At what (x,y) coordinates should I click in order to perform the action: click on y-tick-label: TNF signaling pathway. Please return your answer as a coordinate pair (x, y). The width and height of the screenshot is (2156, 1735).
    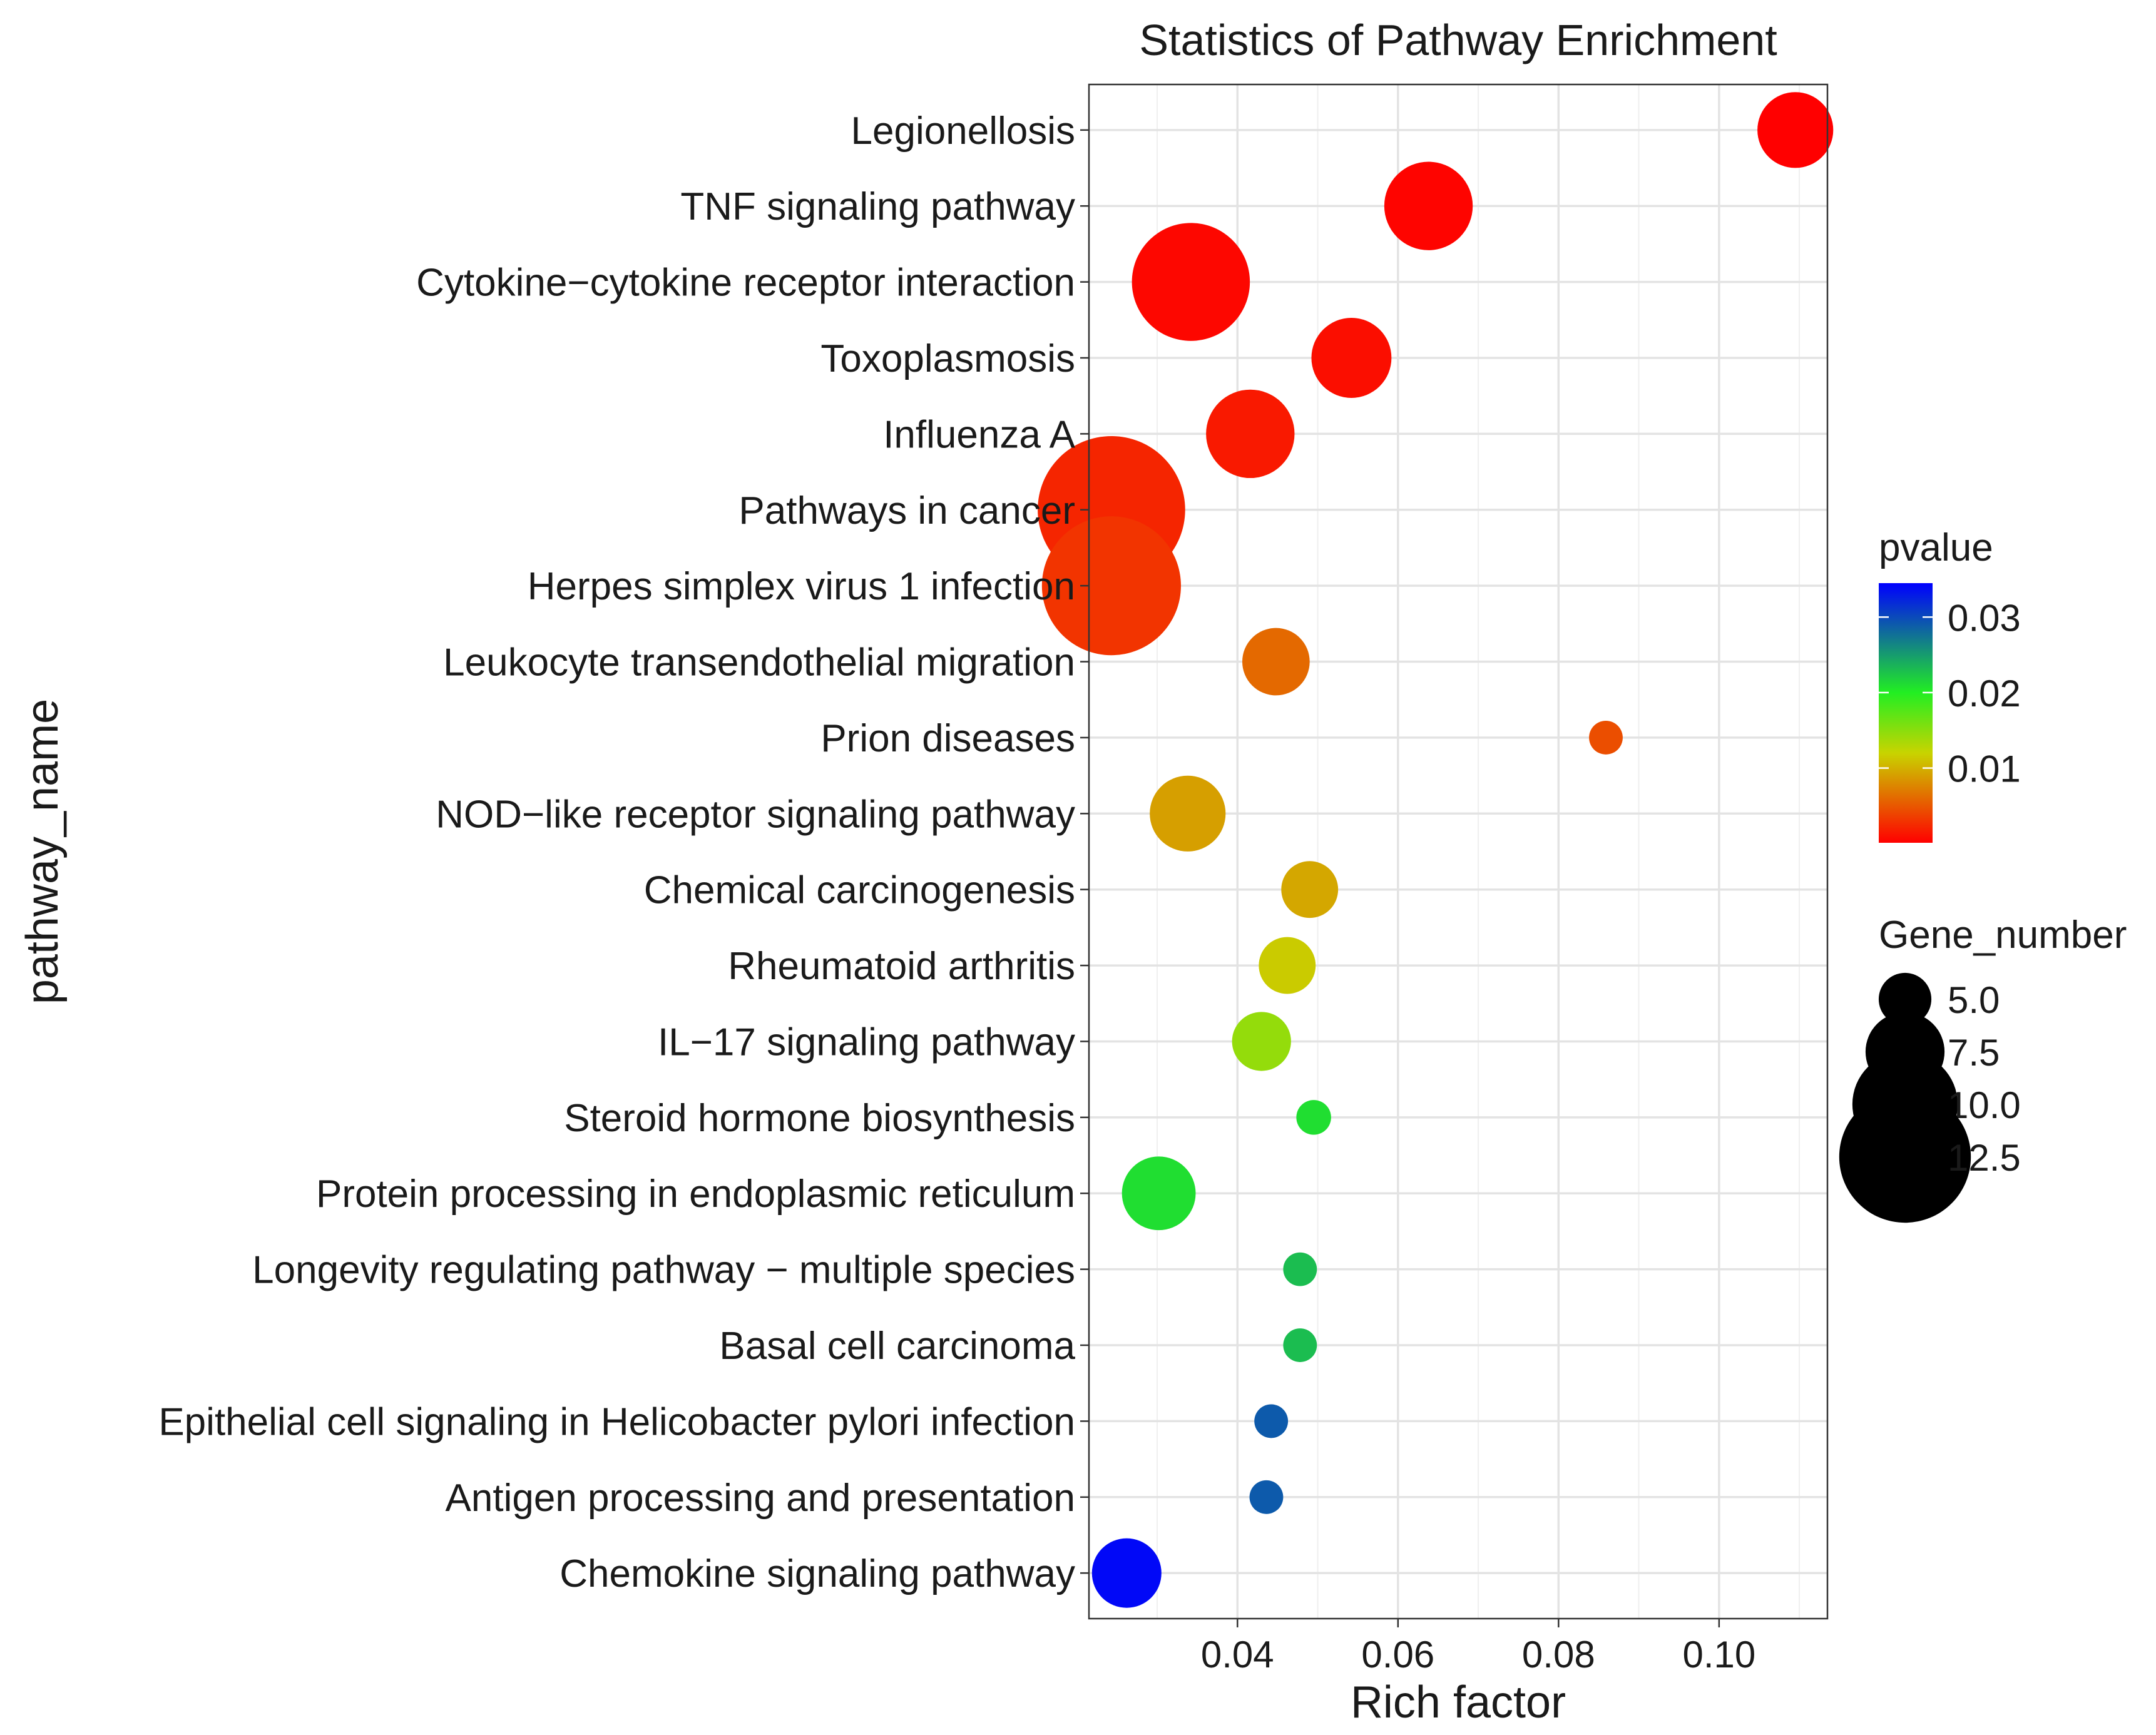
    Looking at the image, I should click on (877, 207).